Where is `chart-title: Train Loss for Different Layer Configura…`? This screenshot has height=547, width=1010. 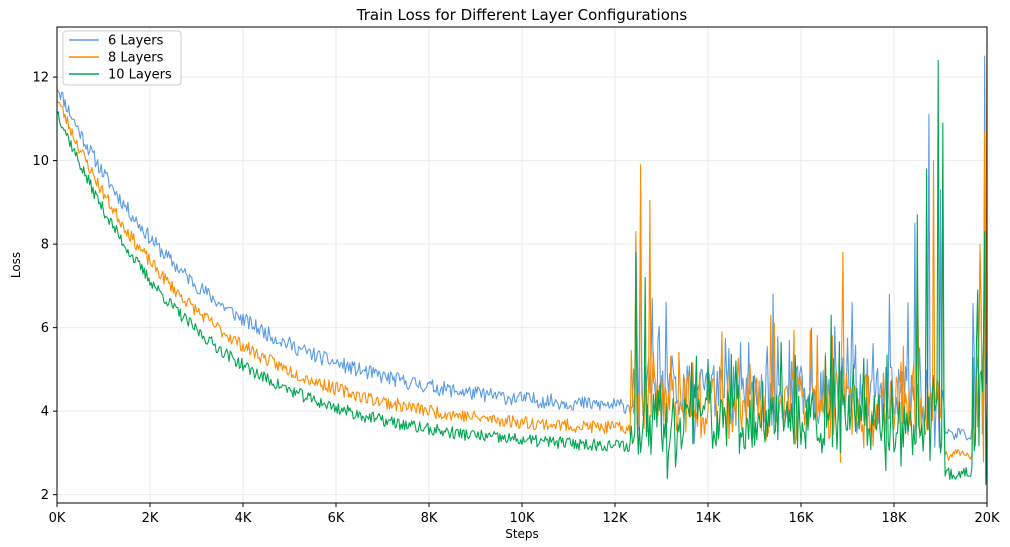 chart-title: Train Loss for Different Layer Configura… is located at coordinates (522, 15).